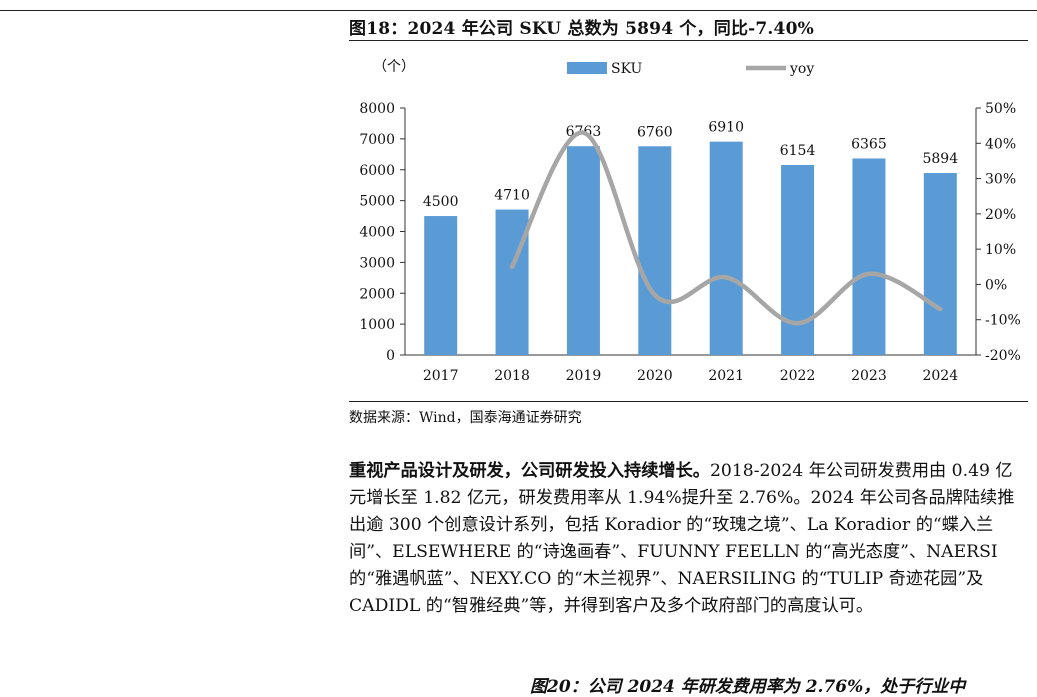 The width and height of the screenshot is (1037, 697). Describe the element at coordinates (512, 376) in the screenshot. I see `x-tick-label: 2018` at that location.